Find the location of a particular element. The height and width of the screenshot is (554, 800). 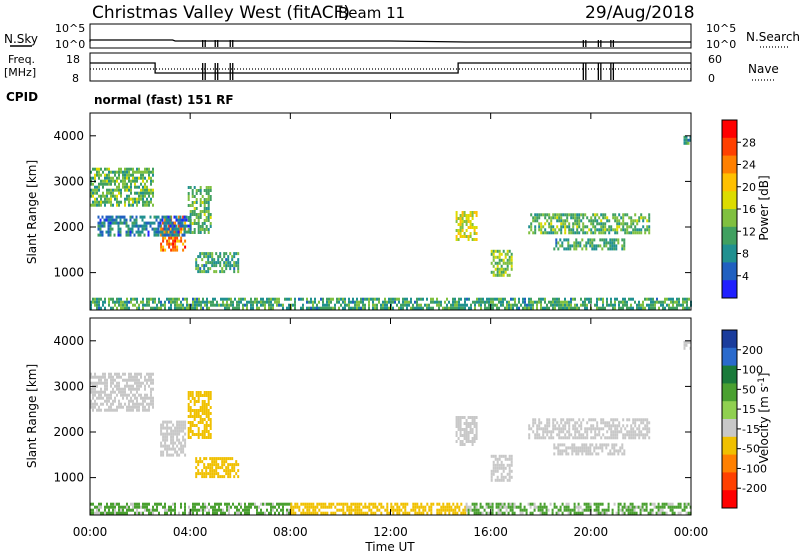

colorbar-tick-label: 50 is located at coordinates (749, 389).